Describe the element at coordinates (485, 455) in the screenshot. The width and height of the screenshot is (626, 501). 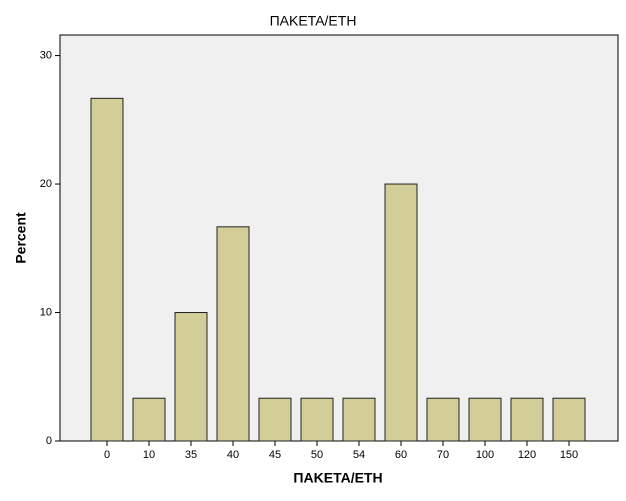
I see `x-tick-label: 100` at that location.